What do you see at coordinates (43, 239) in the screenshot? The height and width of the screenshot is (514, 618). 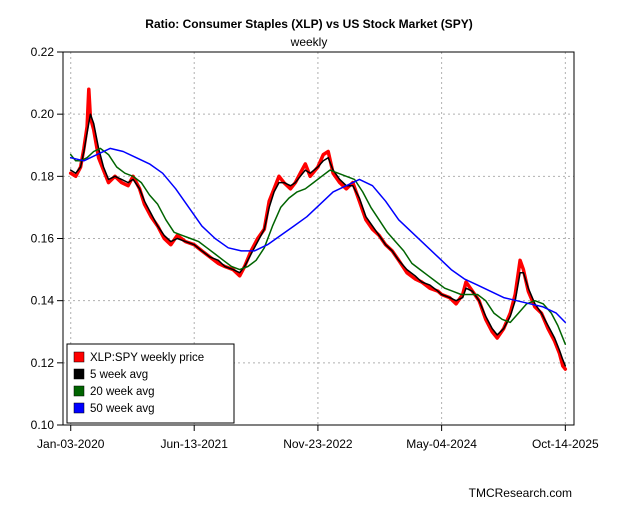 I see `y-tick-label: 0.16` at bounding box center [43, 239].